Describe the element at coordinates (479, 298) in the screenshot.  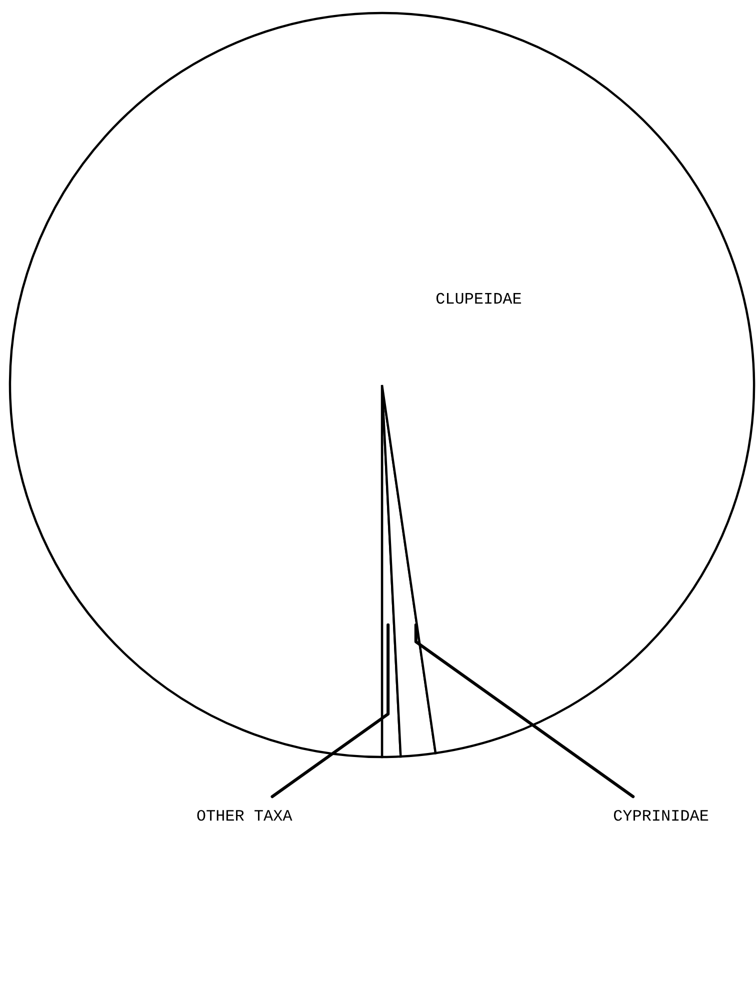
I see `slice-label: CLUPEIDAE` at that location.